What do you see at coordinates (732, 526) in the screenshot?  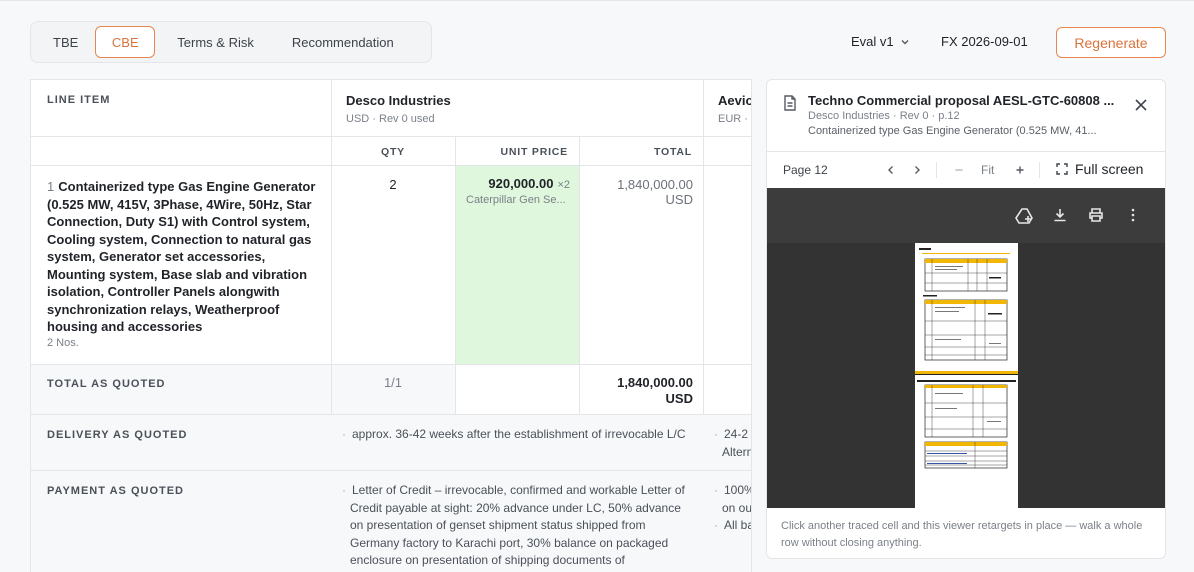 I see `payment-aevio-line: All ba` at bounding box center [732, 526].